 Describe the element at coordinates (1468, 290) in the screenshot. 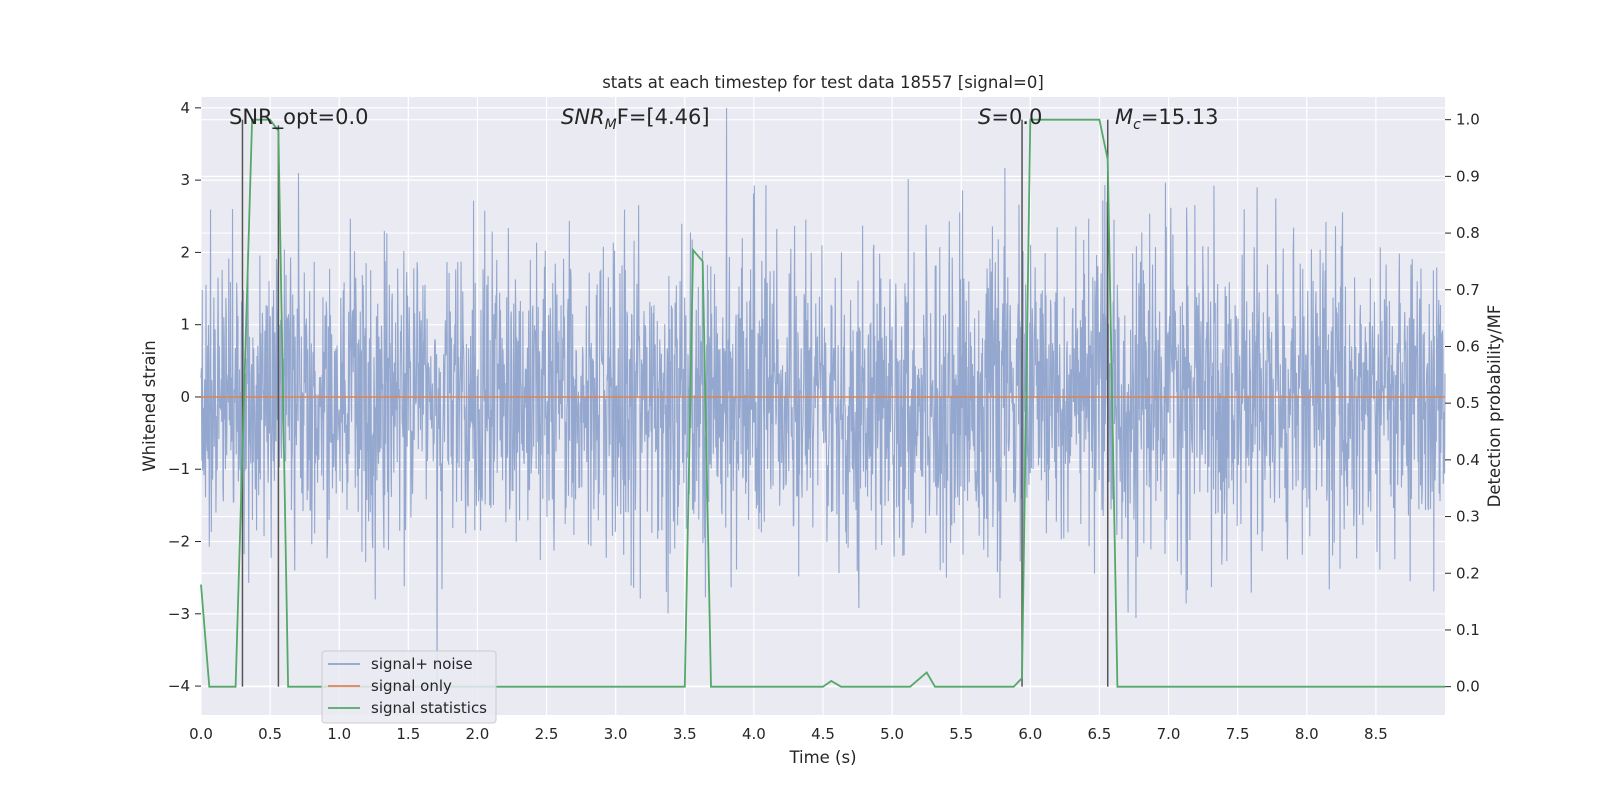

I see `y2-tick-label: 0.7` at that location.